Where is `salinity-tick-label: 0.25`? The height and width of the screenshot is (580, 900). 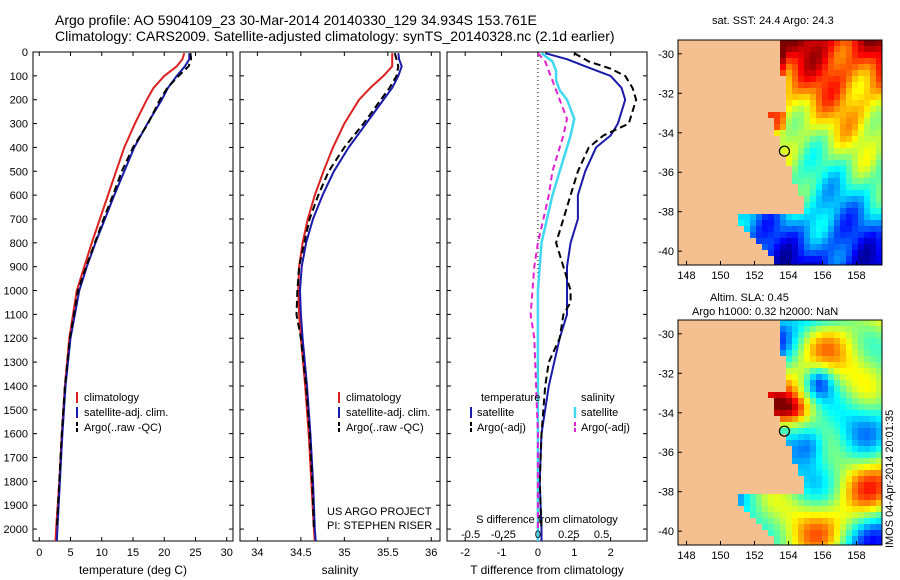 salinity-tick-label: 0.25 is located at coordinates (568, 535).